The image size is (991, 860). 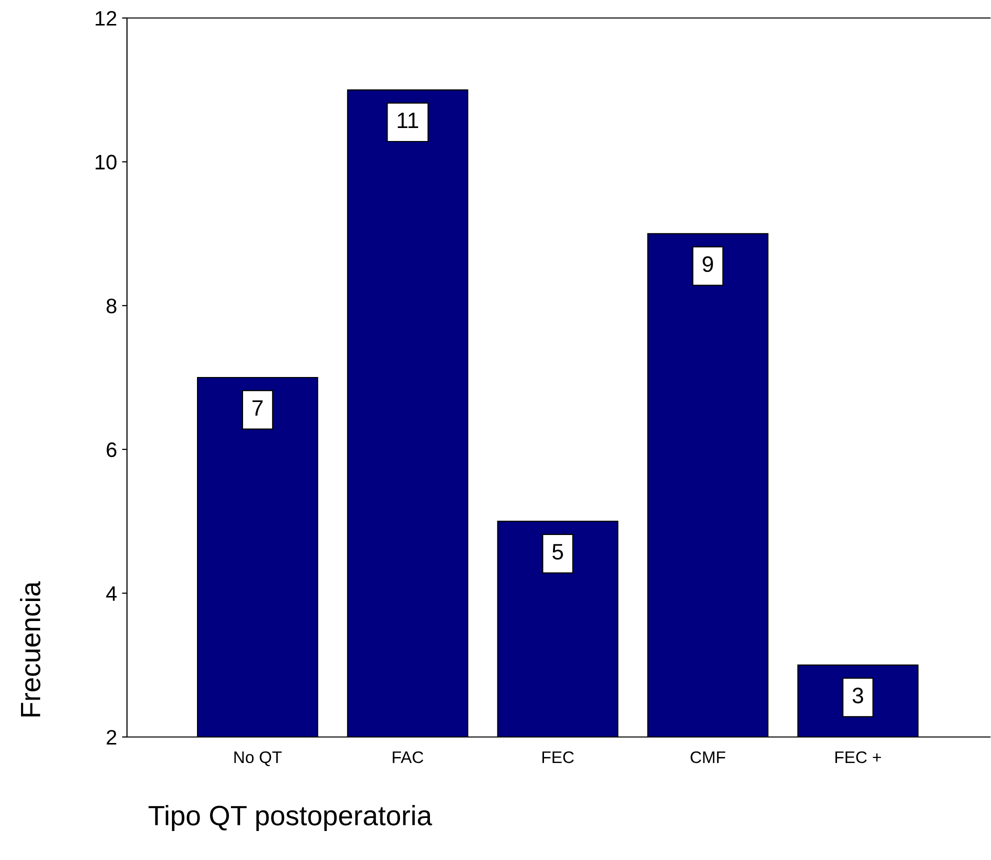 I want to click on y-tick-label: 6, so click(x=111, y=450).